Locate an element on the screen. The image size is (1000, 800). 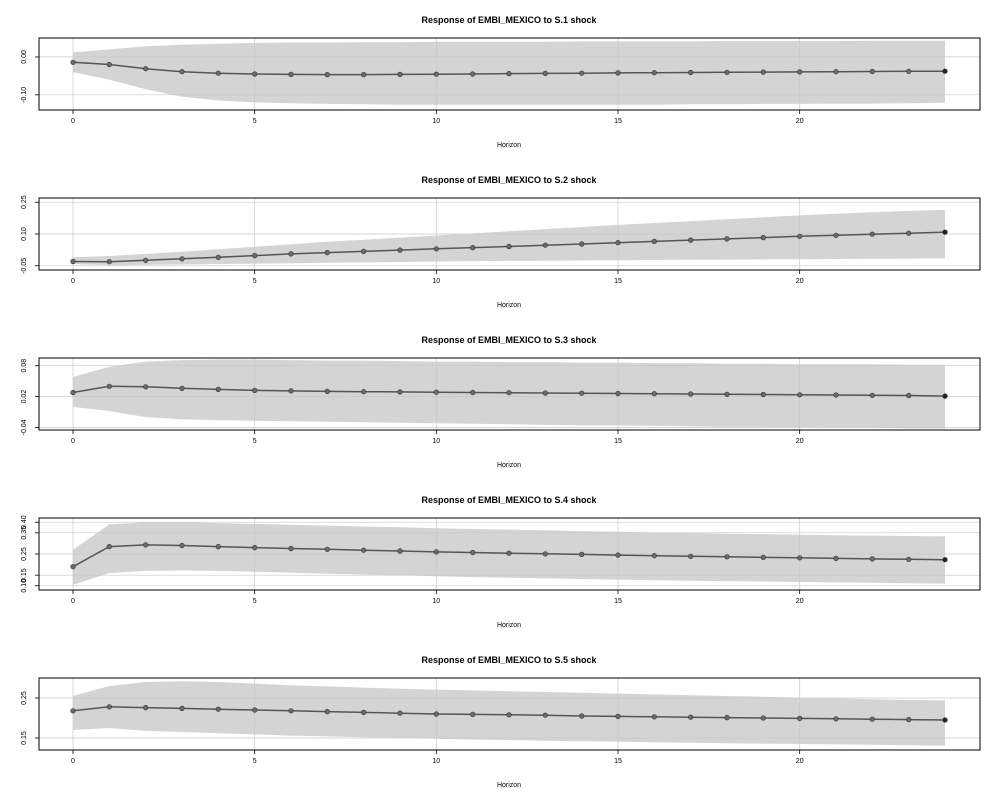
panel-title: Response of EMBI_MEXICO to S.1 shock is located at coordinates (509, 20).